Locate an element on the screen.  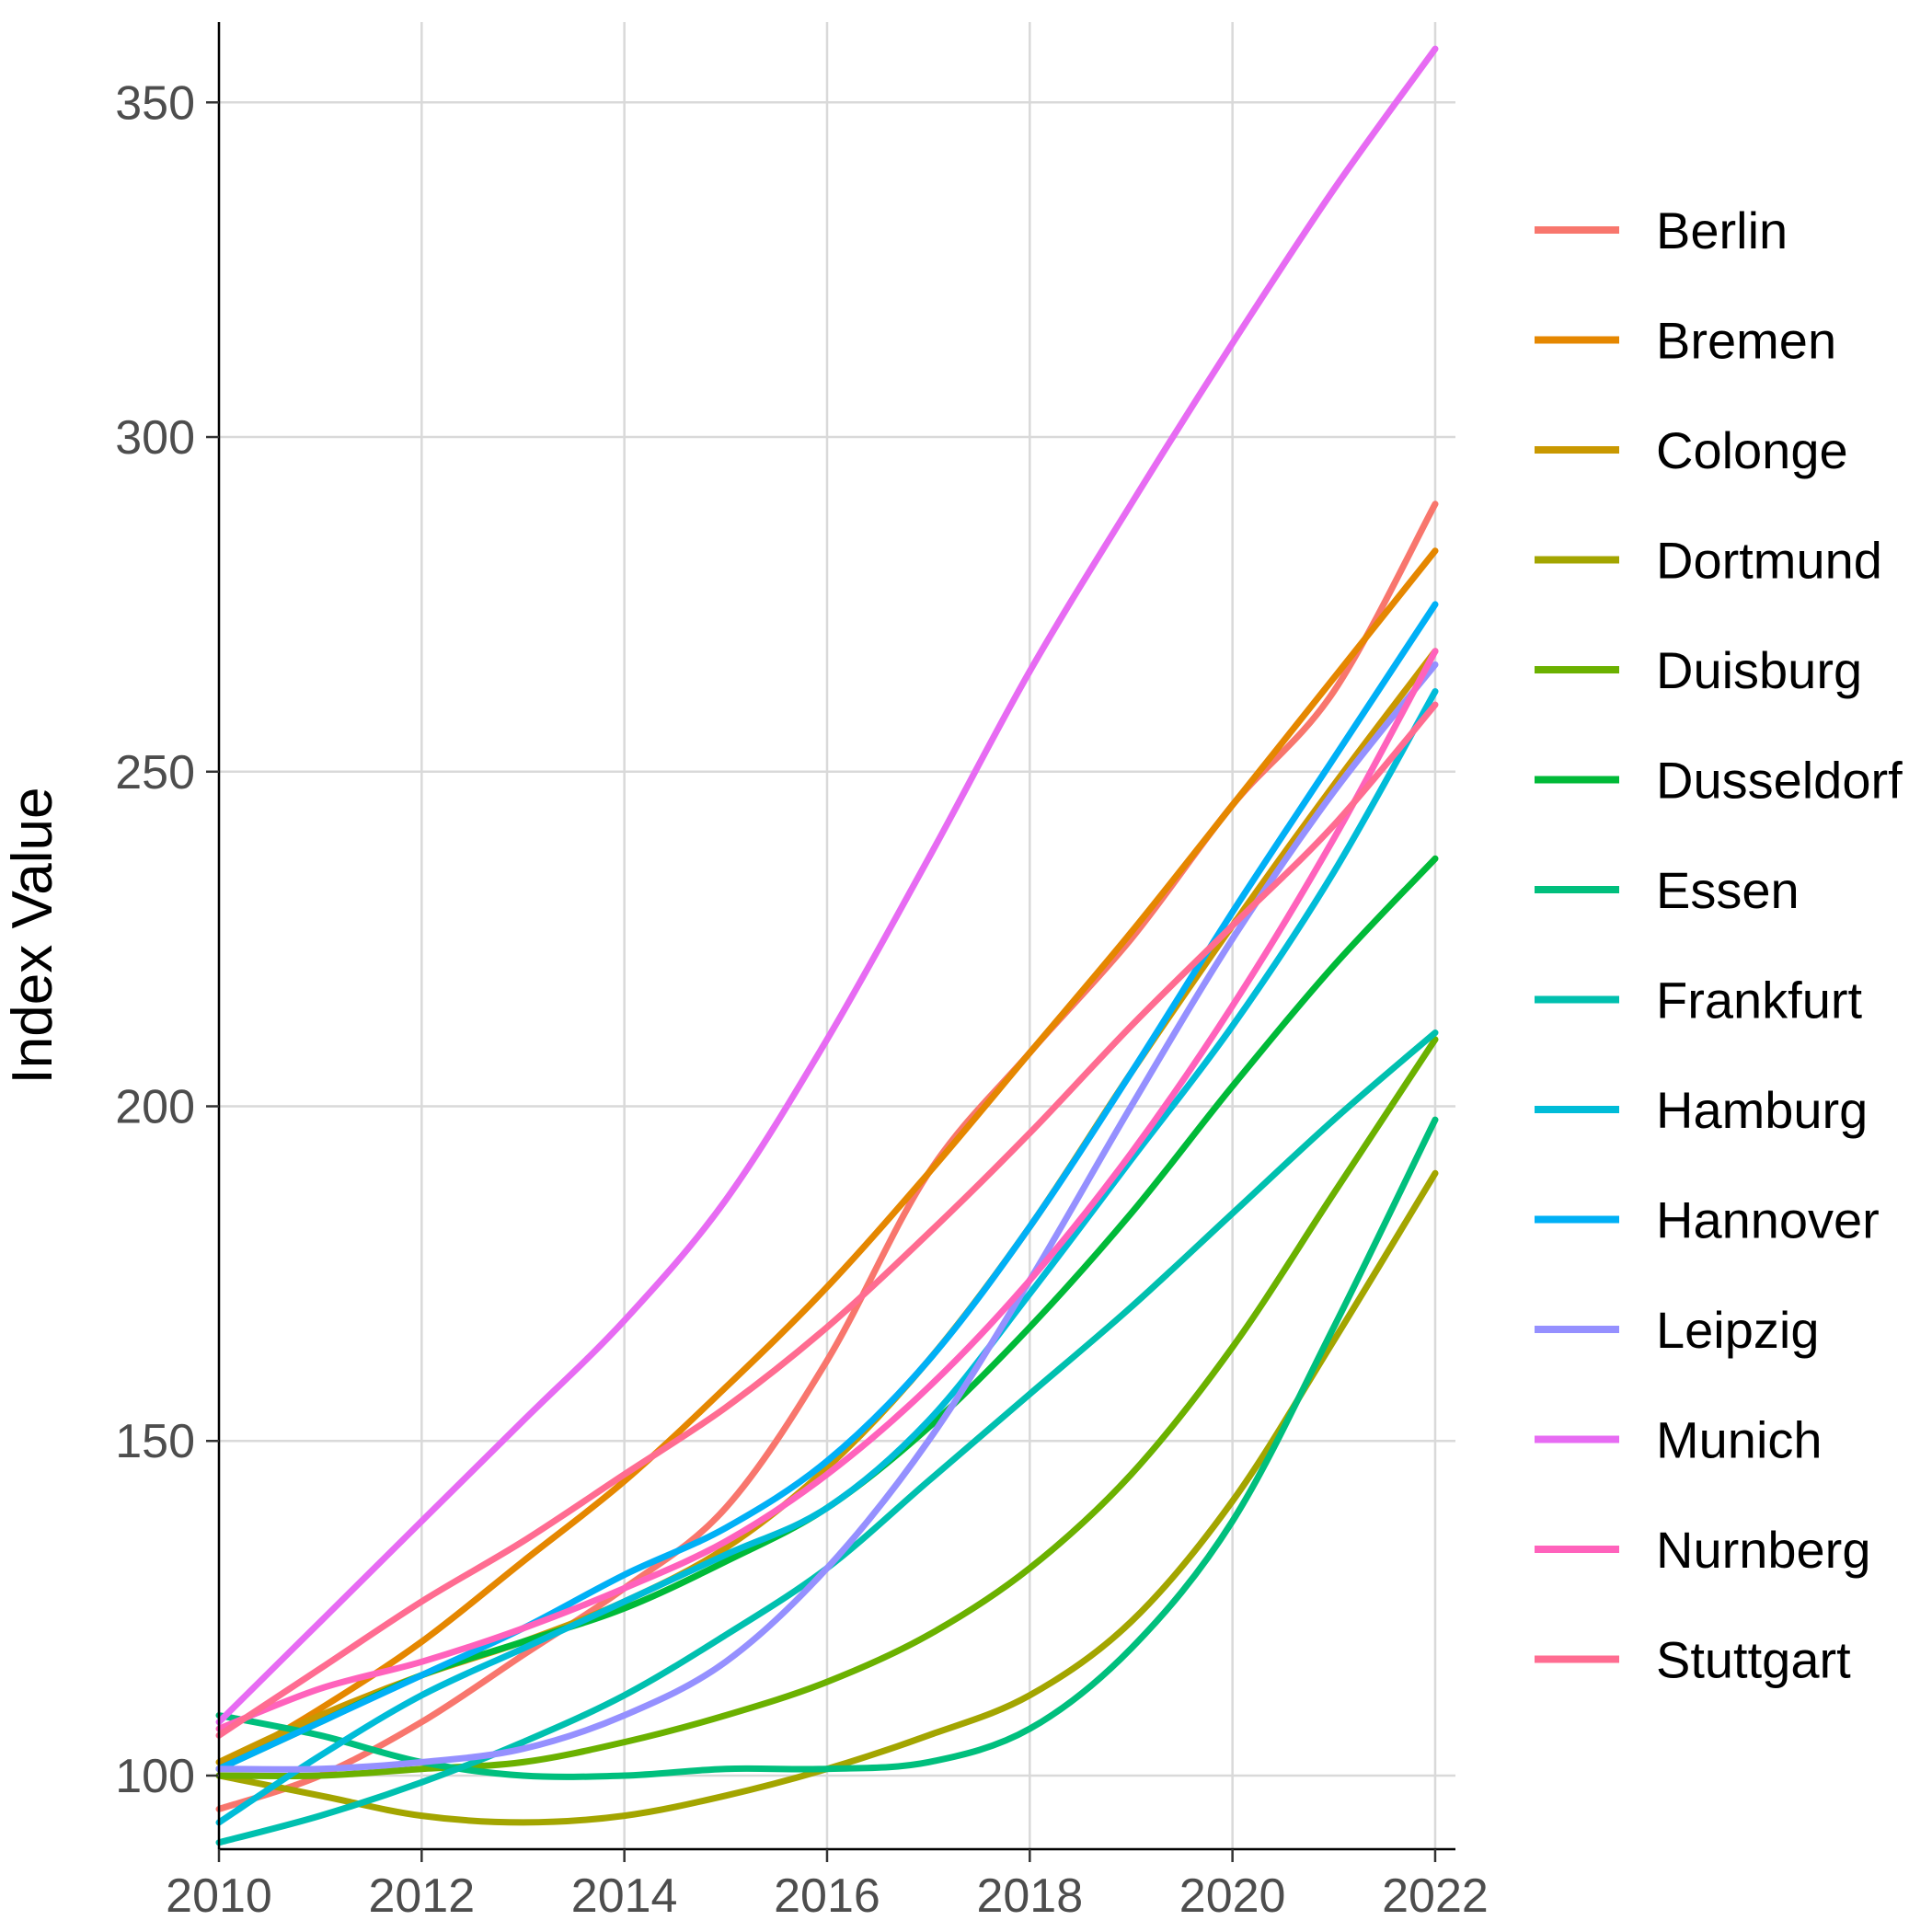
legend-item-frankfurt: Frankfurt is located at coordinates (1698, 1000).